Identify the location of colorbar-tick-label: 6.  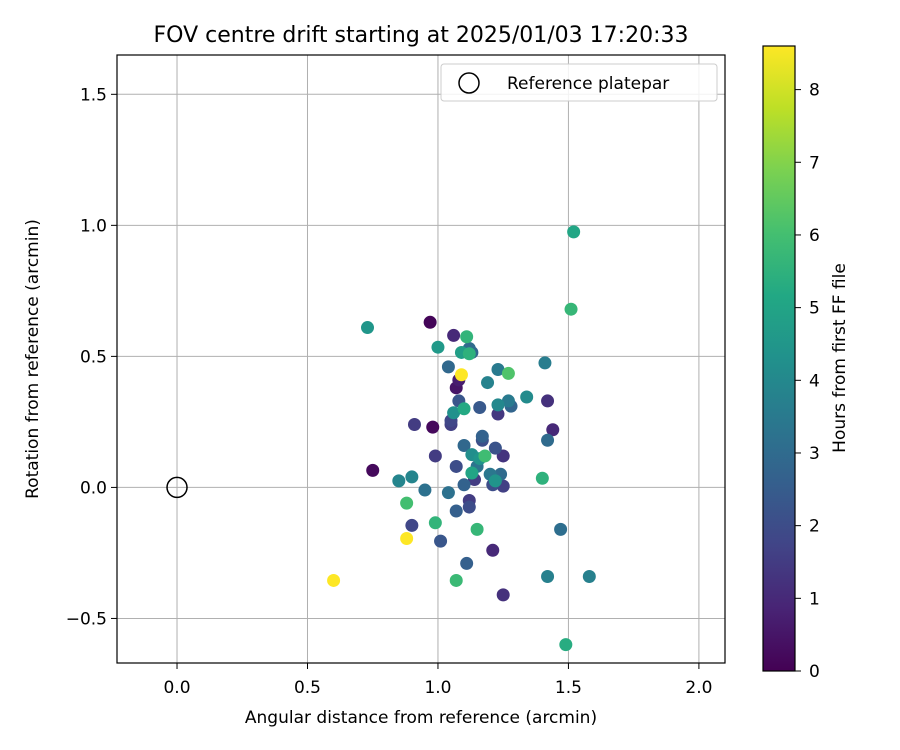
(814, 236).